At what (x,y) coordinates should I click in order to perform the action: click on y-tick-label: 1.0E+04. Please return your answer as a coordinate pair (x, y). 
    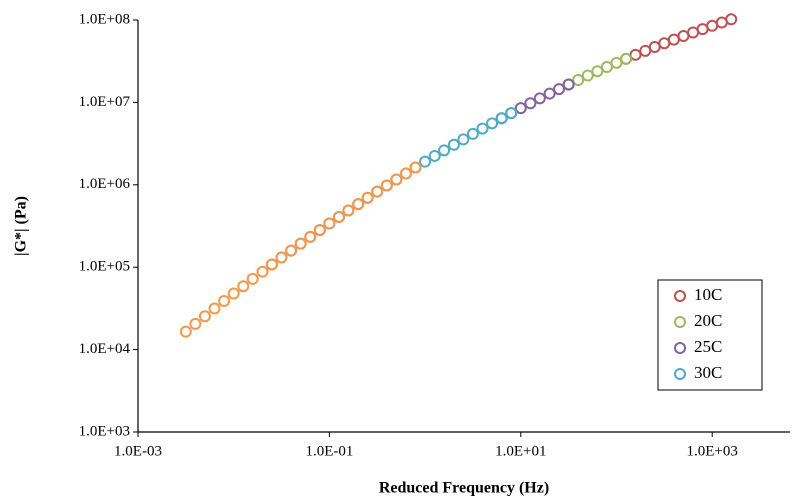
    Looking at the image, I should click on (105, 349).